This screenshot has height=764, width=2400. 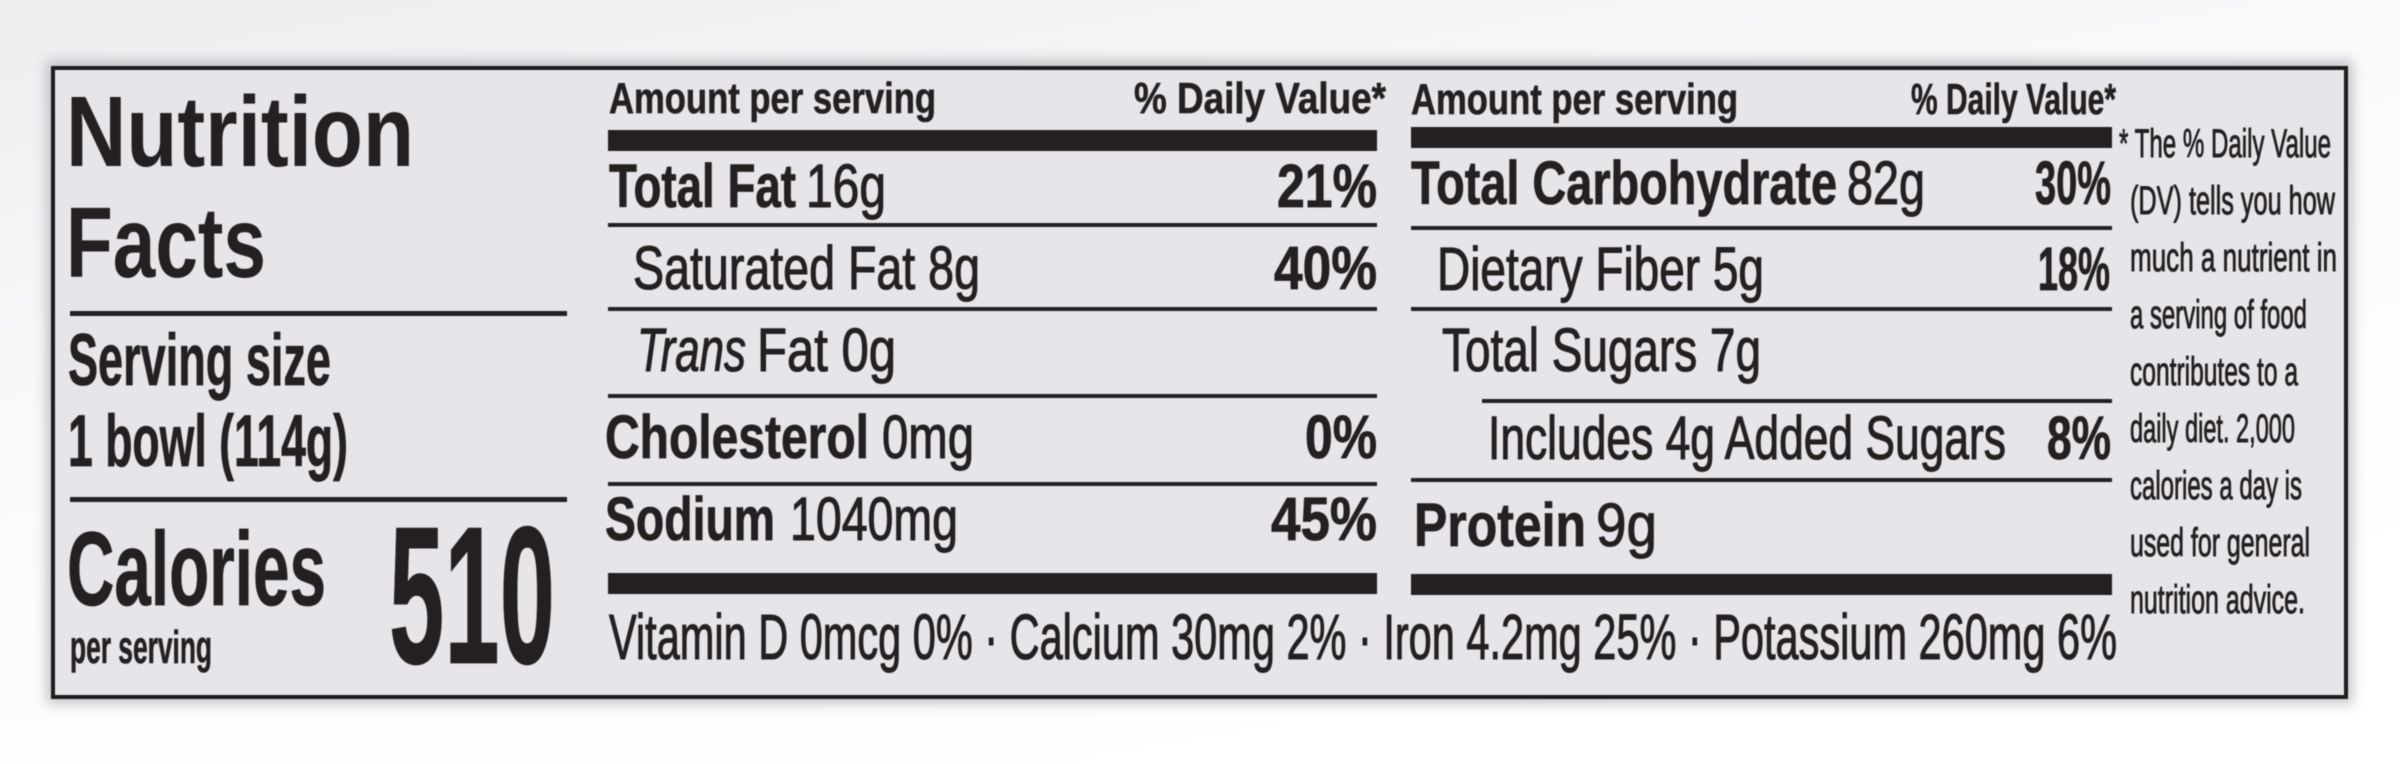 What do you see at coordinates (166, 243) in the screenshot?
I see `svg-text: Facts` at bounding box center [166, 243].